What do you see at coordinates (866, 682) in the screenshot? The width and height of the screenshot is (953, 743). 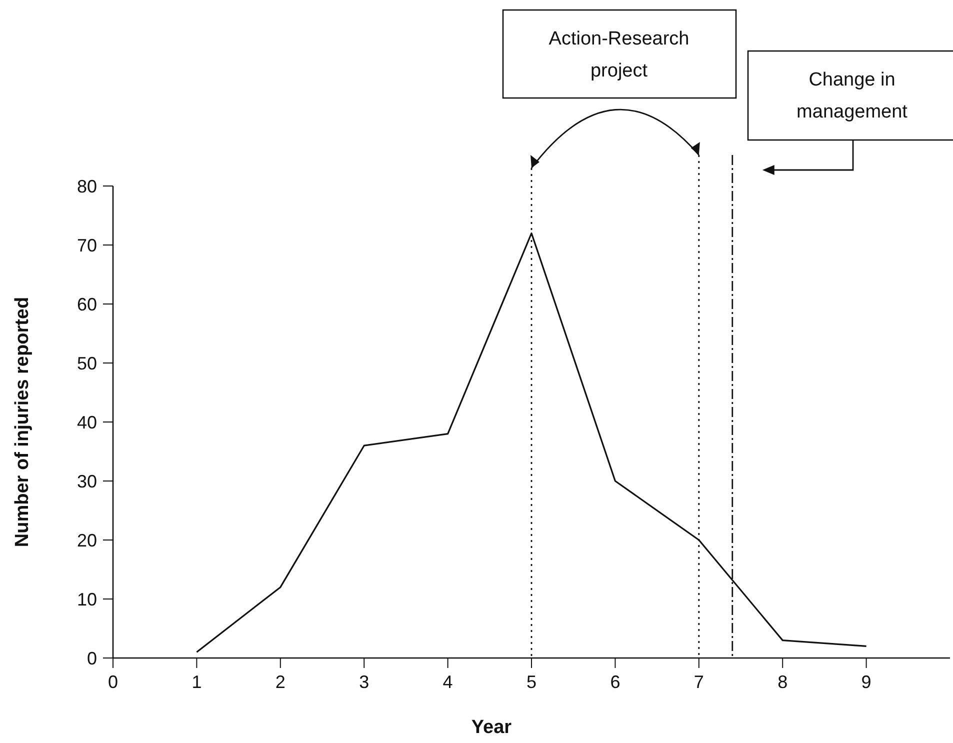 I see `x-tick-label: 9` at bounding box center [866, 682].